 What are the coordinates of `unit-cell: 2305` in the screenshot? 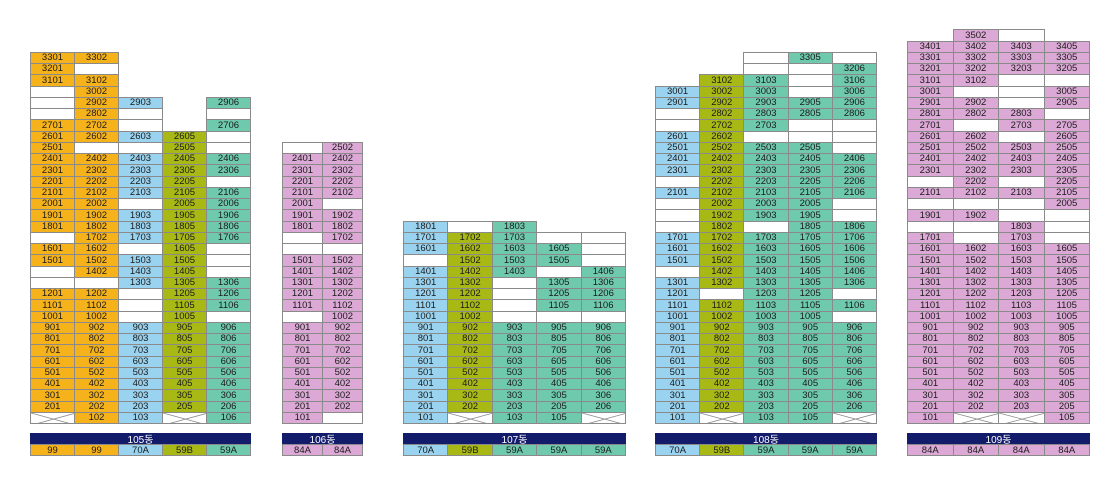 It's located at (1066, 170).